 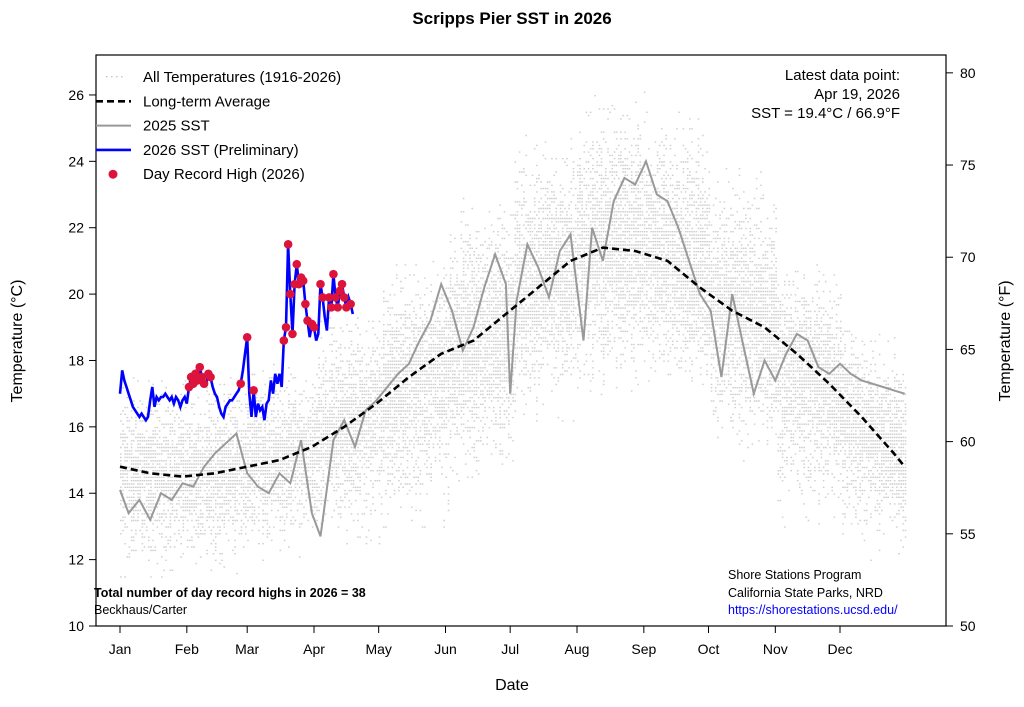 What do you see at coordinates (76, 493) in the screenshot?
I see `y-tick-label: 14` at bounding box center [76, 493].